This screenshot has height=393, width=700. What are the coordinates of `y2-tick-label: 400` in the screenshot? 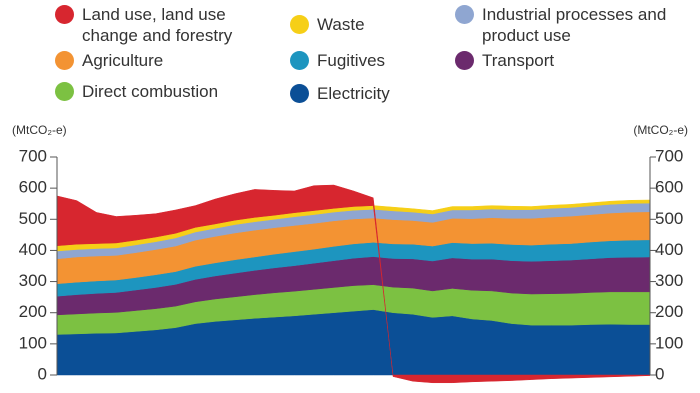 It's located at (669, 249).